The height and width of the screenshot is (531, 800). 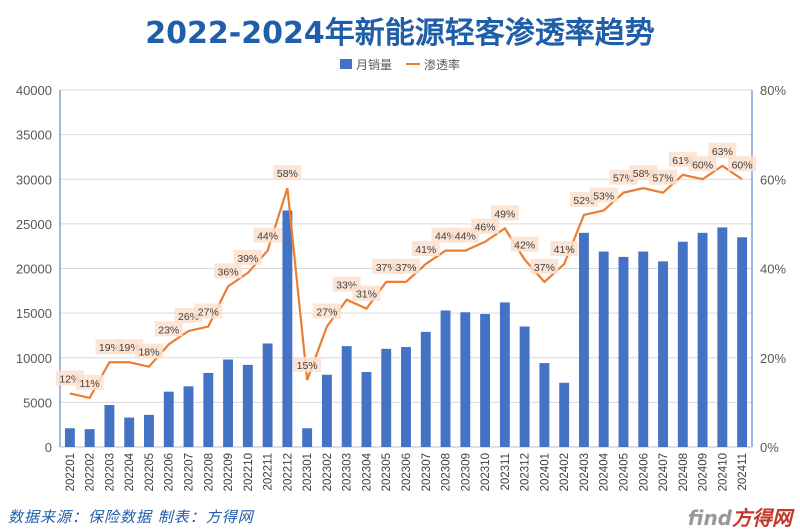 I want to click on legend-swatch-bar, so click(x=346, y=64).